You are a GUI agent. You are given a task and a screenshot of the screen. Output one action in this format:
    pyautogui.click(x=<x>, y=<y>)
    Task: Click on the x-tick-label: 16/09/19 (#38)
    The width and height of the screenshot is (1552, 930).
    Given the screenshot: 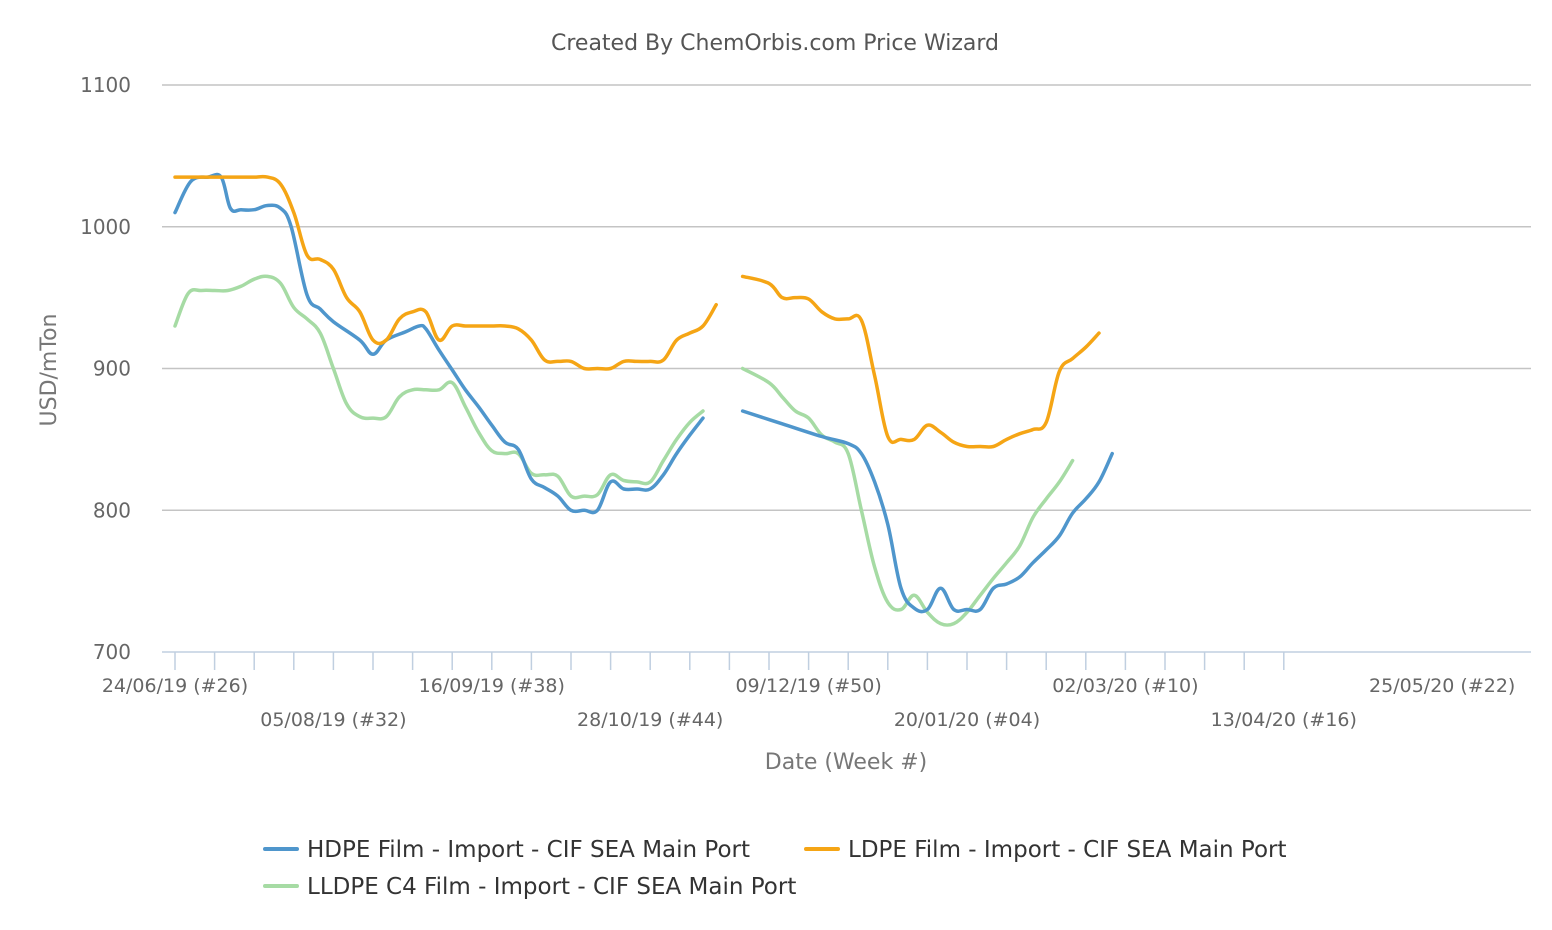 What is the action you would take?
    pyautogui.click(x=492, y=686)
    